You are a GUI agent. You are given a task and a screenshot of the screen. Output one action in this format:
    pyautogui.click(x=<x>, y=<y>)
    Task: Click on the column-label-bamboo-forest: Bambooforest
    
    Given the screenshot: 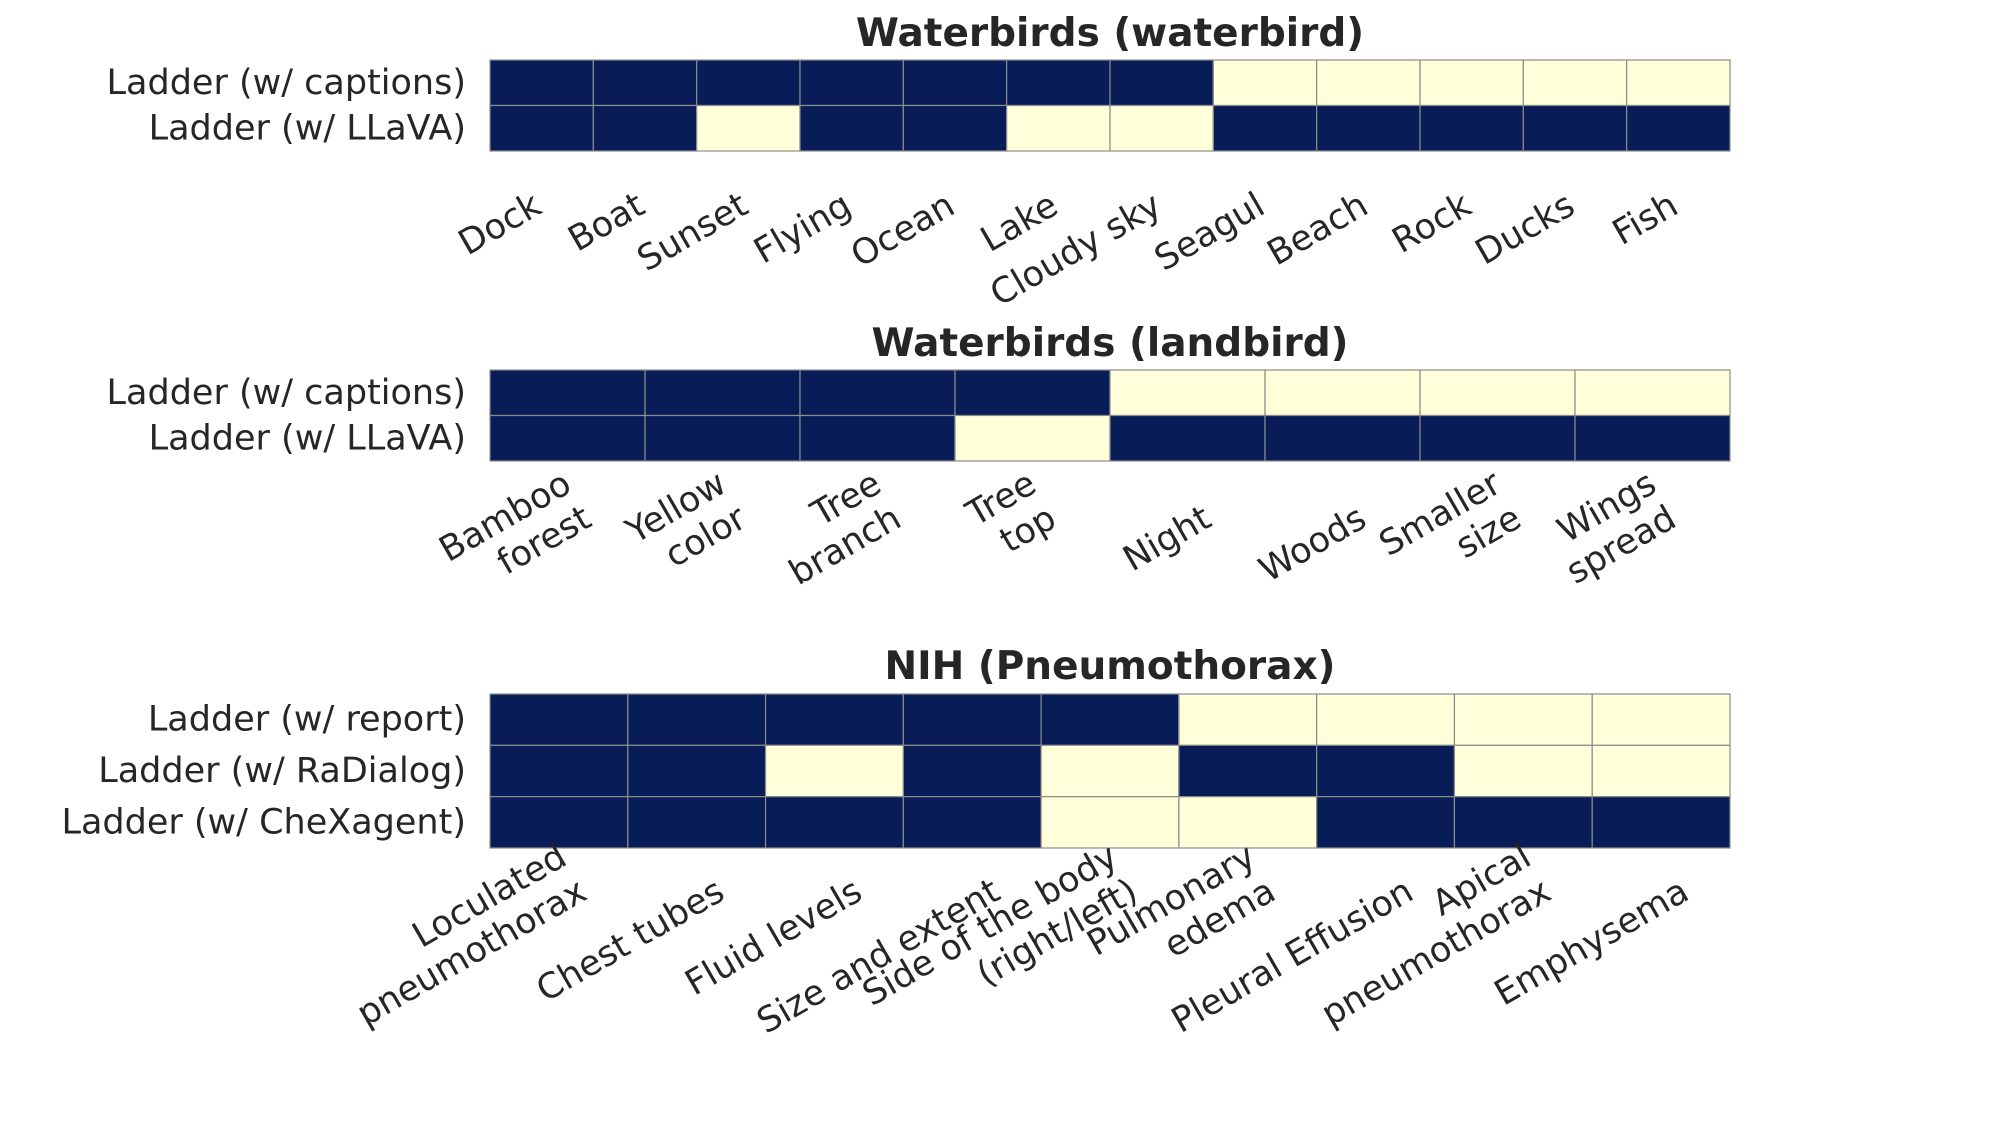 What is the action you would take?
    pyautogui.click(x=515, y=535)
    